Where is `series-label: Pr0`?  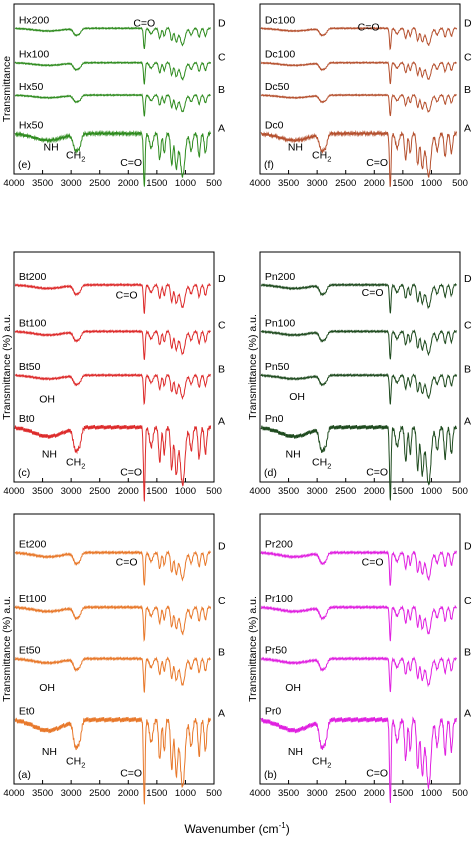
series-label: Pr0 is located at coordinates (273, 712).